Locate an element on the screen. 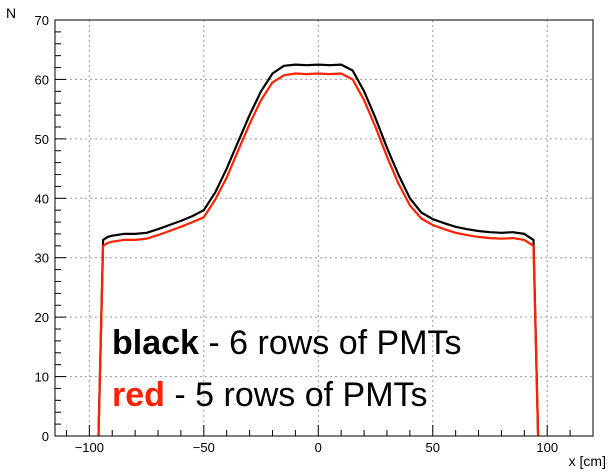  y-tick-label: 40 is located at coordinates (42, 198).